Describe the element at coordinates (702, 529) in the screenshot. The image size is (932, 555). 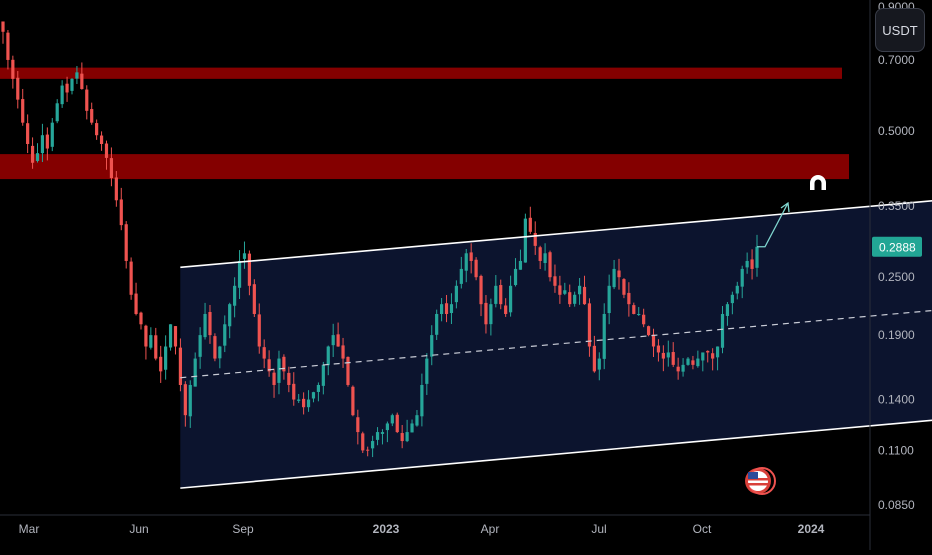
I see `x-tick-label: Oct` at that location.